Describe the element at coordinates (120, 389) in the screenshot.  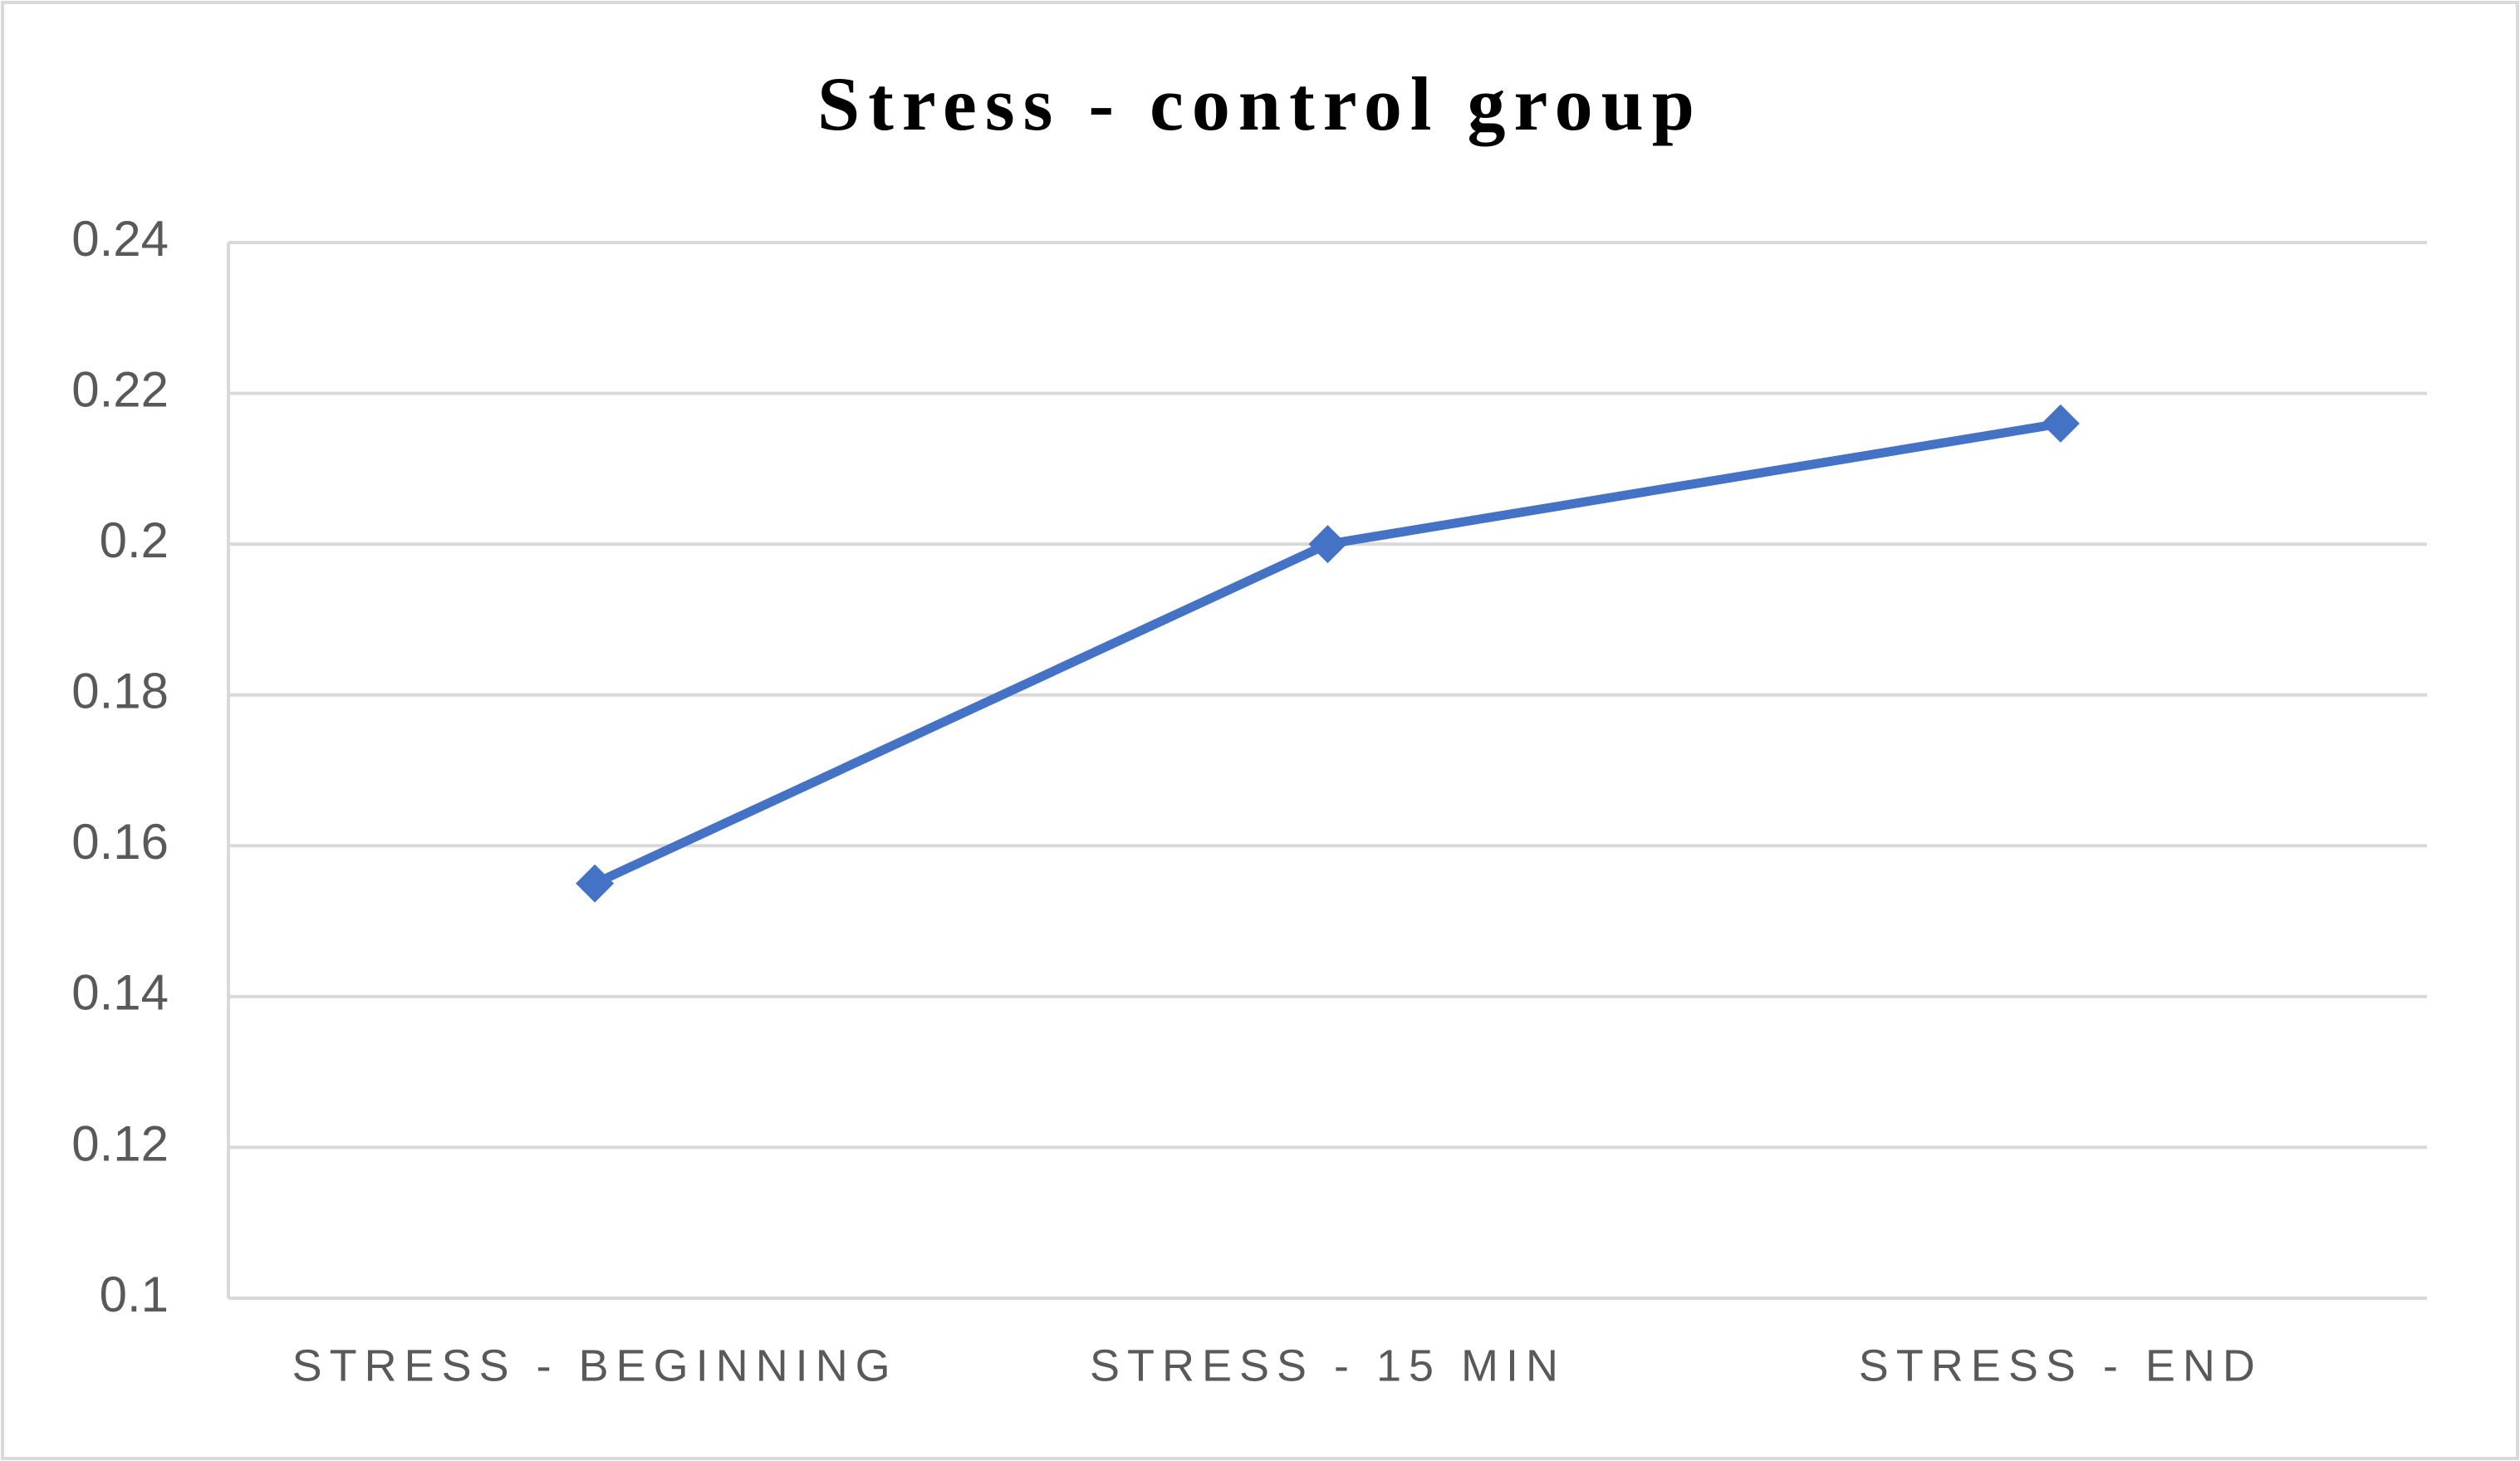
I see `y-tick-label: 0.22` at that location.